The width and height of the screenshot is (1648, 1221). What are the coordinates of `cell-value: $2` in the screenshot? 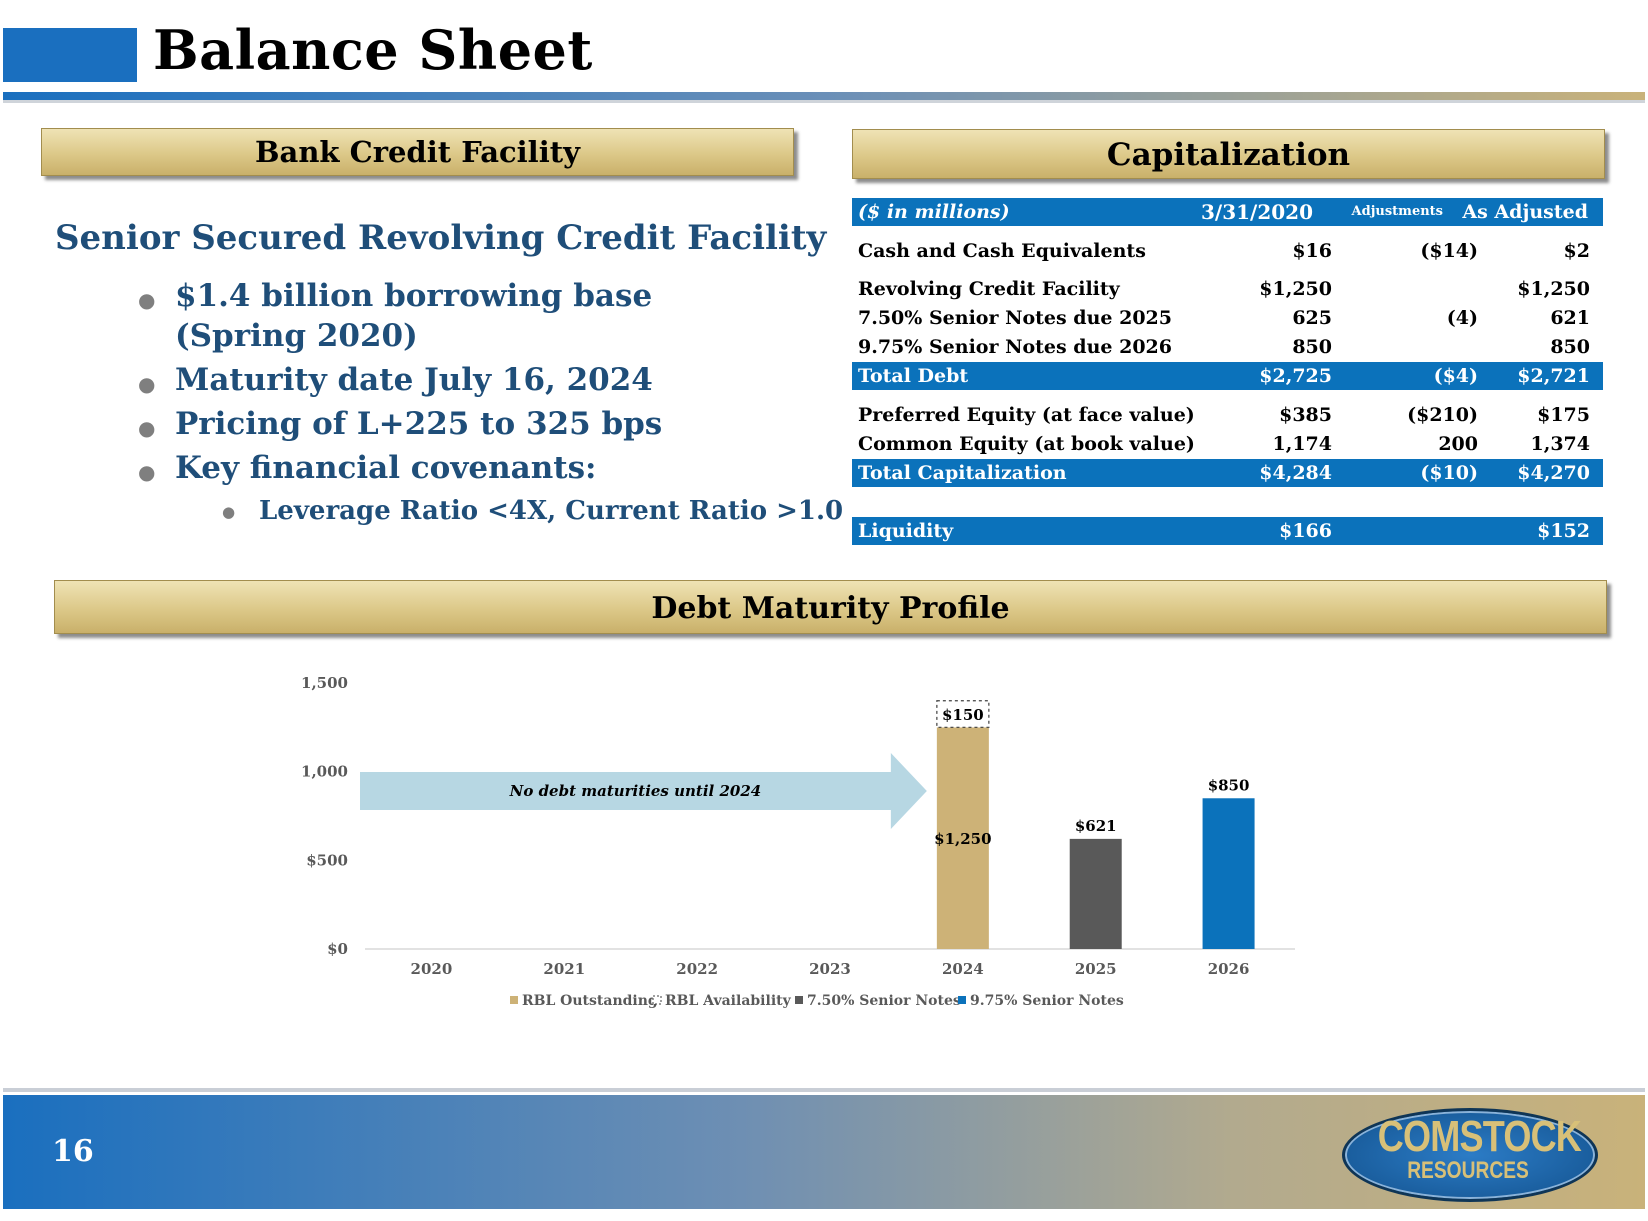 It's located at (1576, 251).